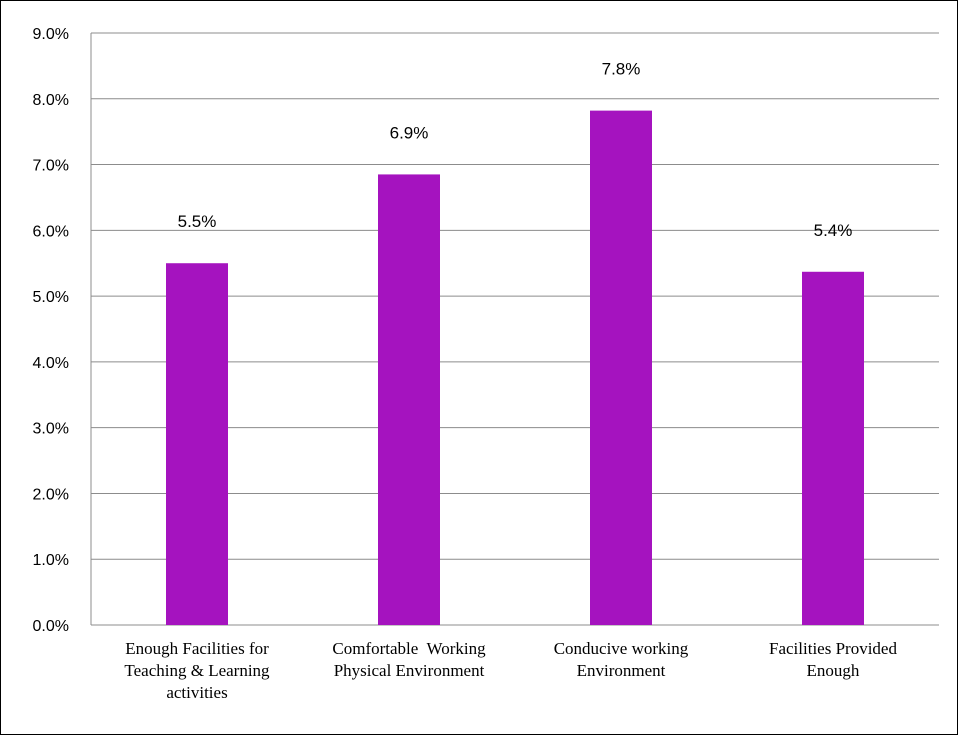 Image resolution: width=958 pixels, height=736 pixels. Describe the element at coordinates (621, 648) in the screenshot. I see `x-tick-label-line: Conducive working` at that location.